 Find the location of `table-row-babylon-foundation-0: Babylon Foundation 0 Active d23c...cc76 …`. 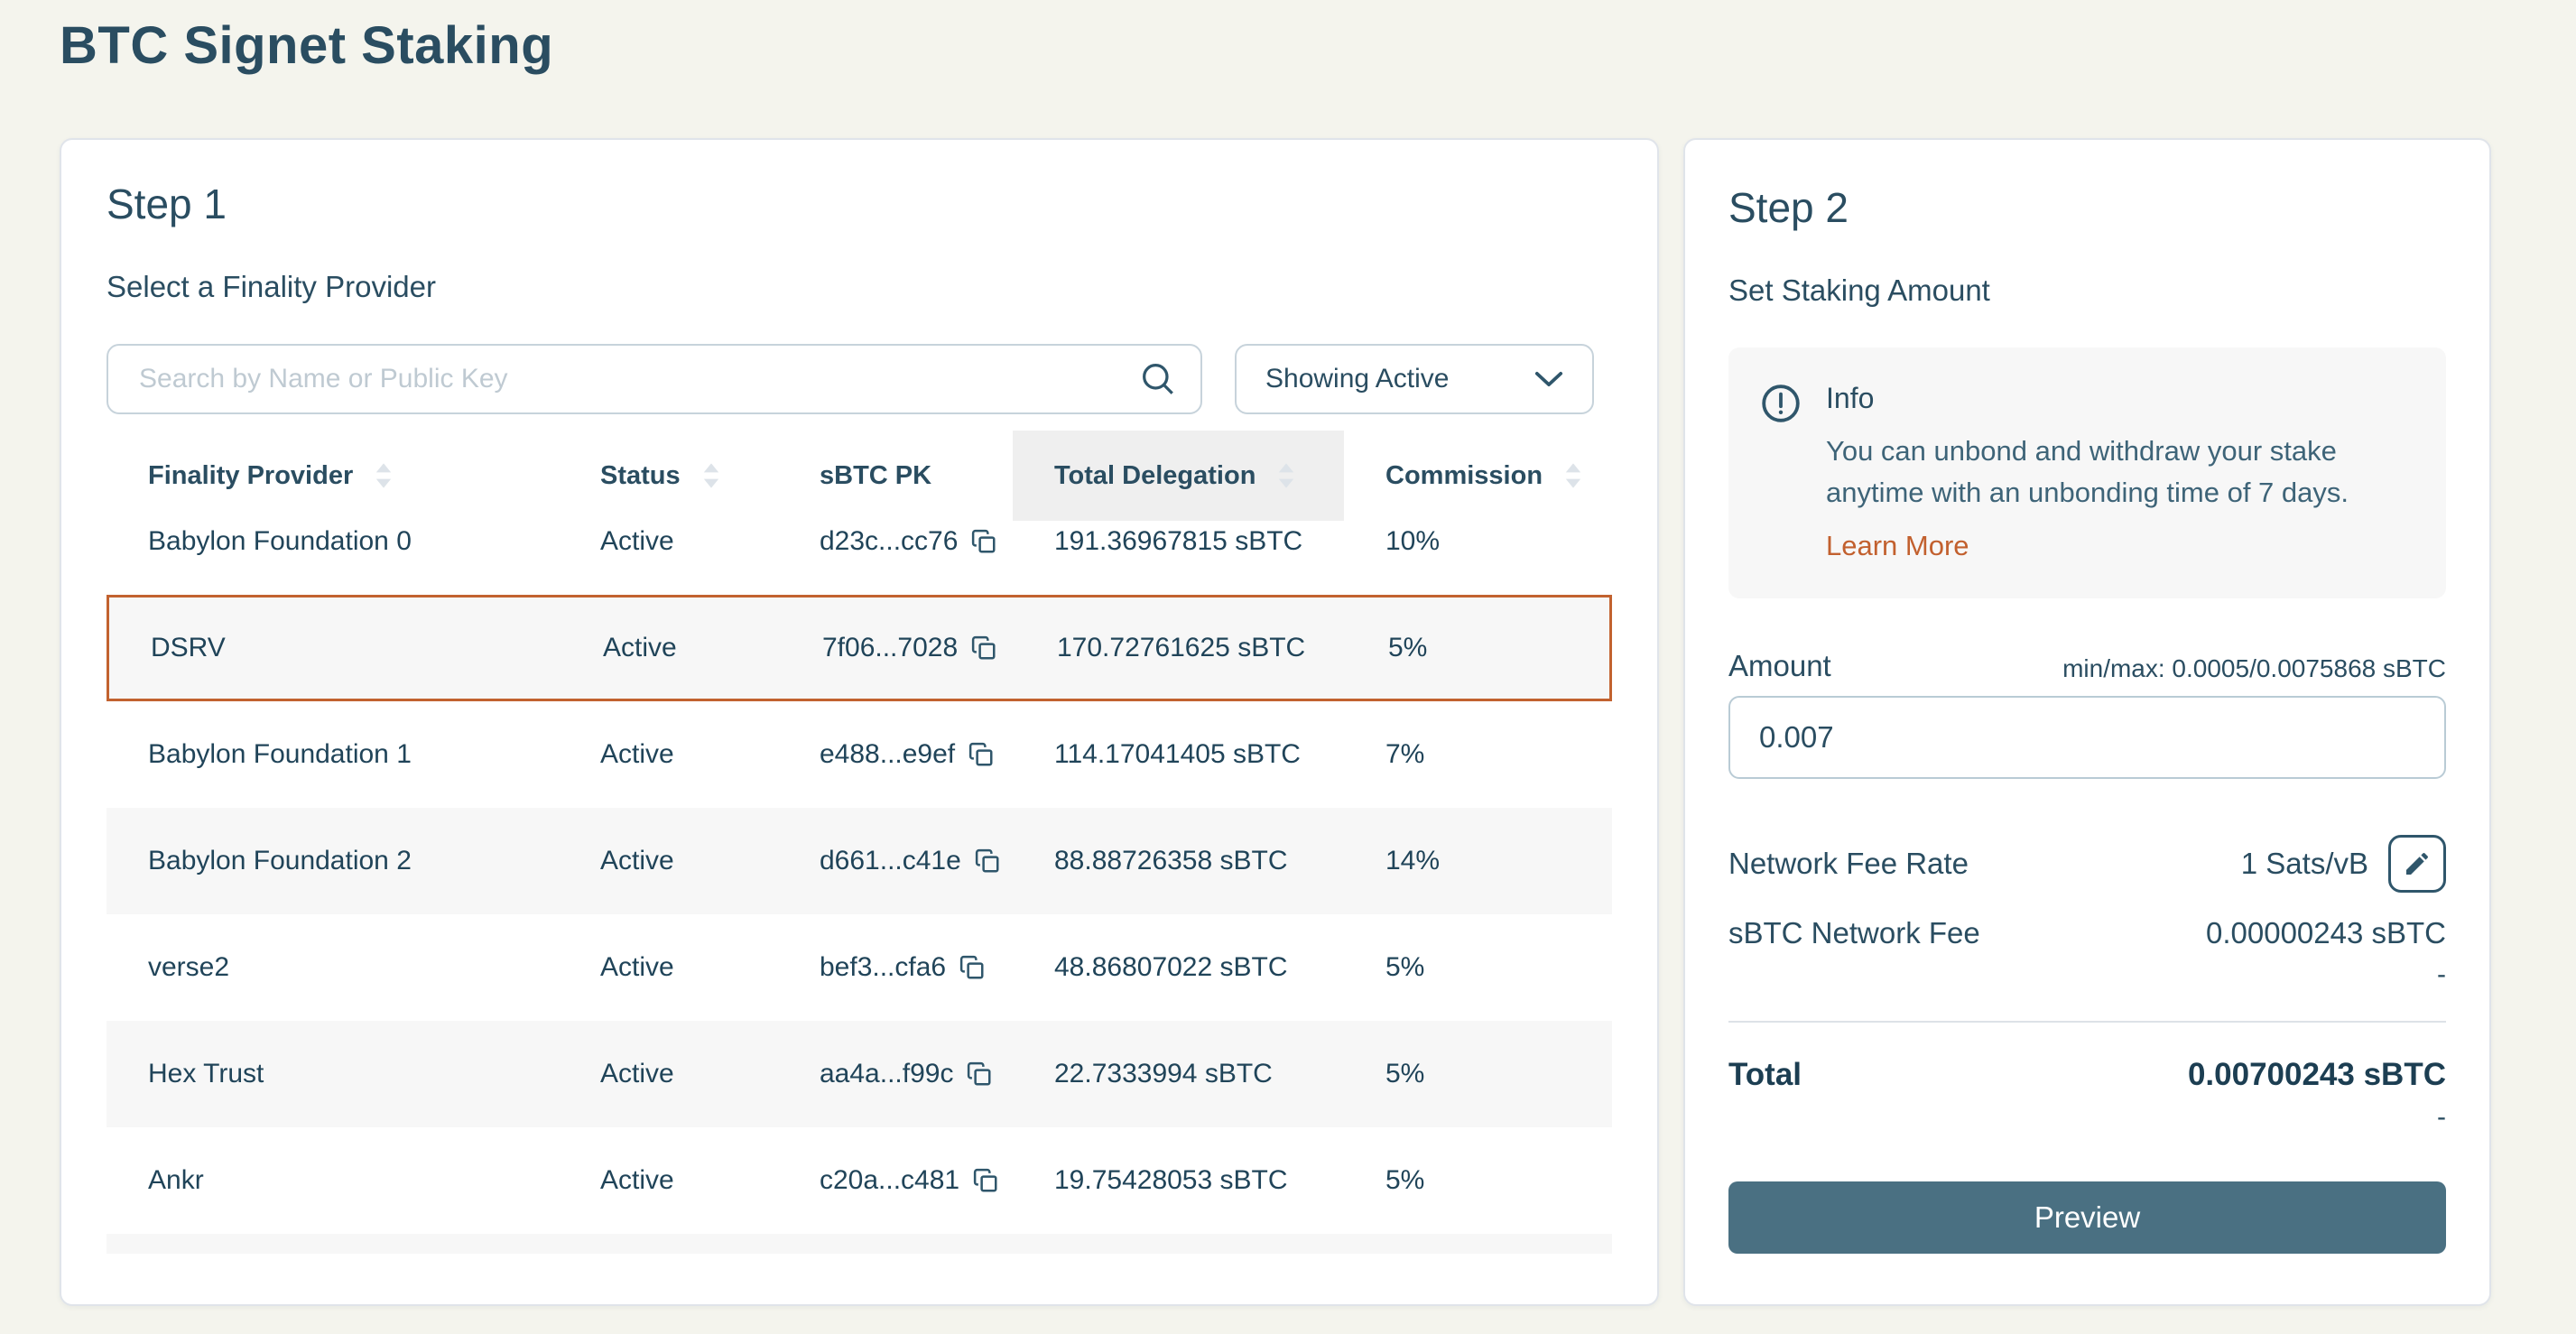

table-row-babylon-foundation-0: Babylon Foundation 0 Active d23c...cc76 … is located at coordinates (859, 558).